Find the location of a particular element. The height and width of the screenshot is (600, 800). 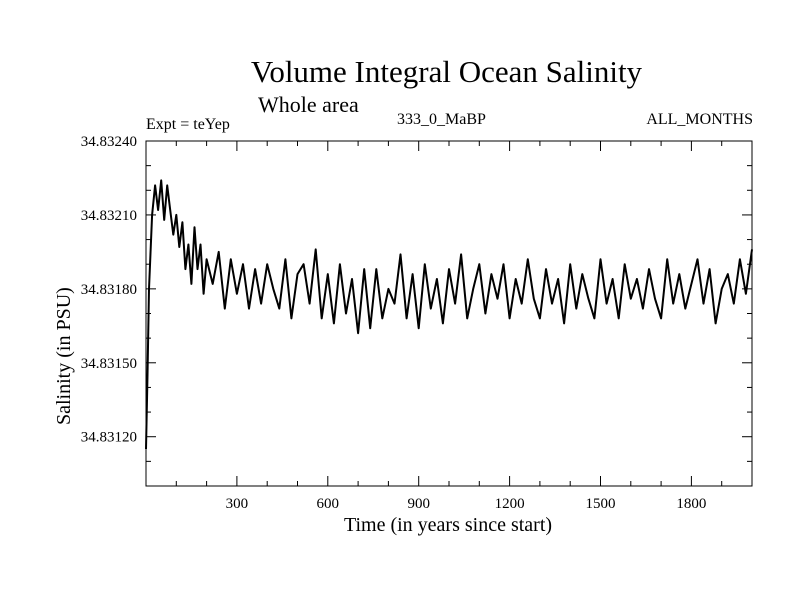

y-tick-label: 34.83240 is located at coordinates (109, 142).